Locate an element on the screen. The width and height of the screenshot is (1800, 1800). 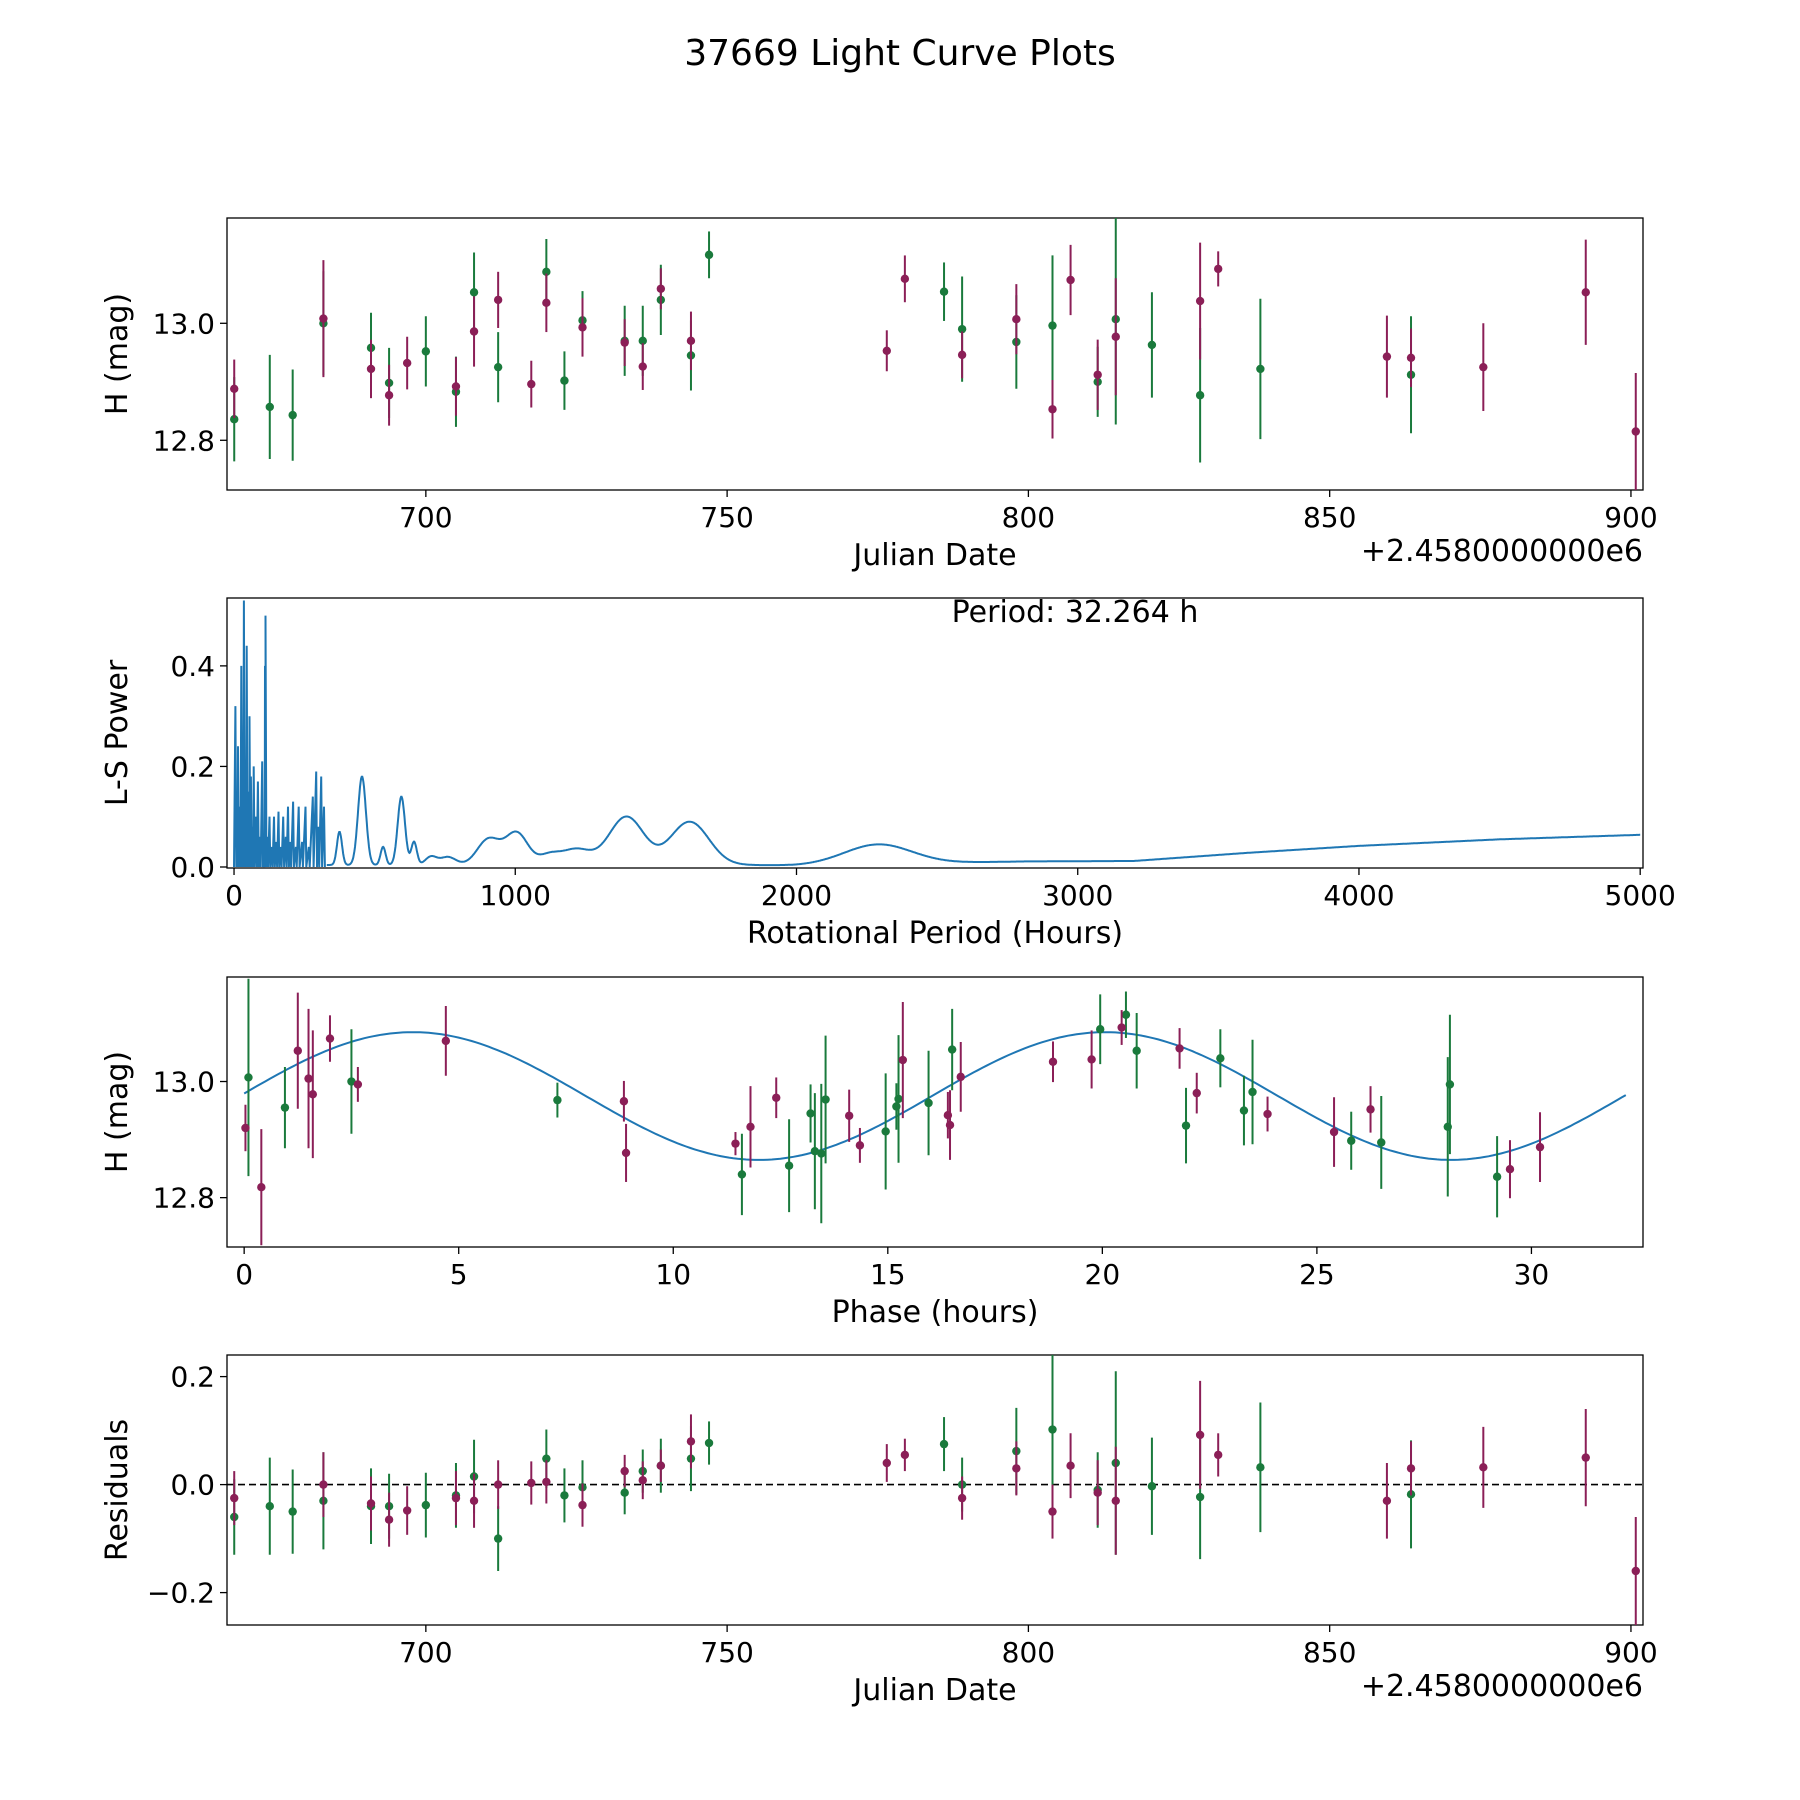
y-axis-label: L-S Power is located at coordinates (117, 732).